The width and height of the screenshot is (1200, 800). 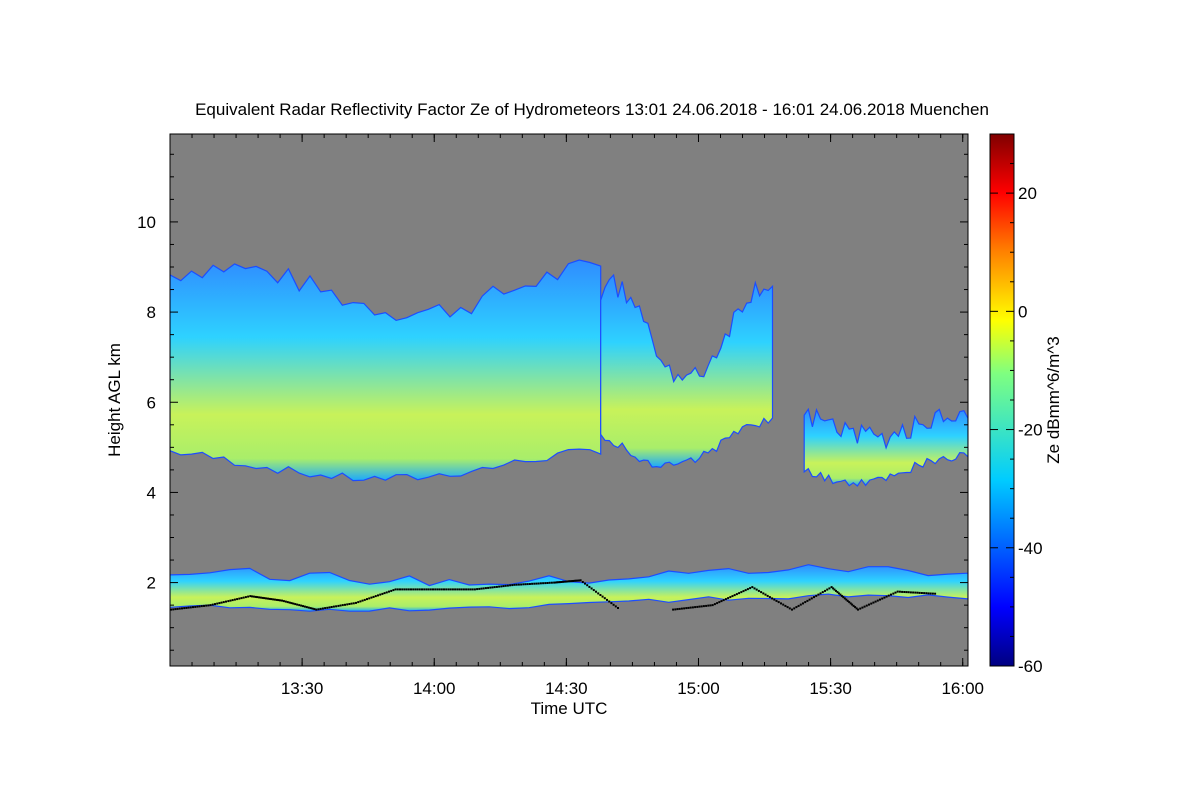 What do you see at coordinates (1022, 311) in the screenshot?
I see `colorbar-tick-label: 0` at bounding box center [1022, 311].